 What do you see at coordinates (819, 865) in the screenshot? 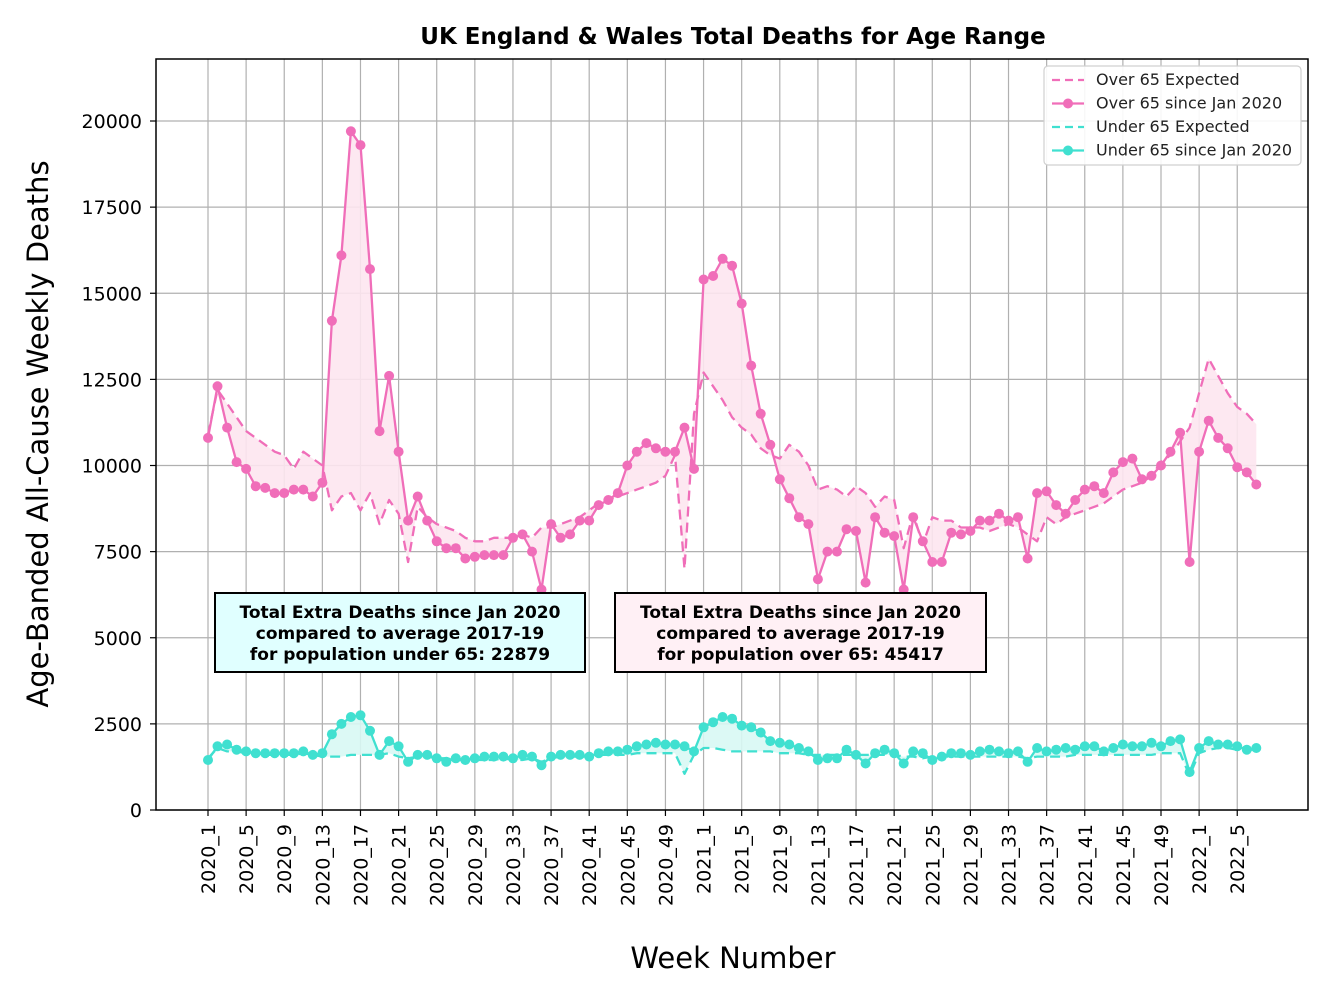
I see `x-tick-label: 2021_13` at bounding box center [819, 865].